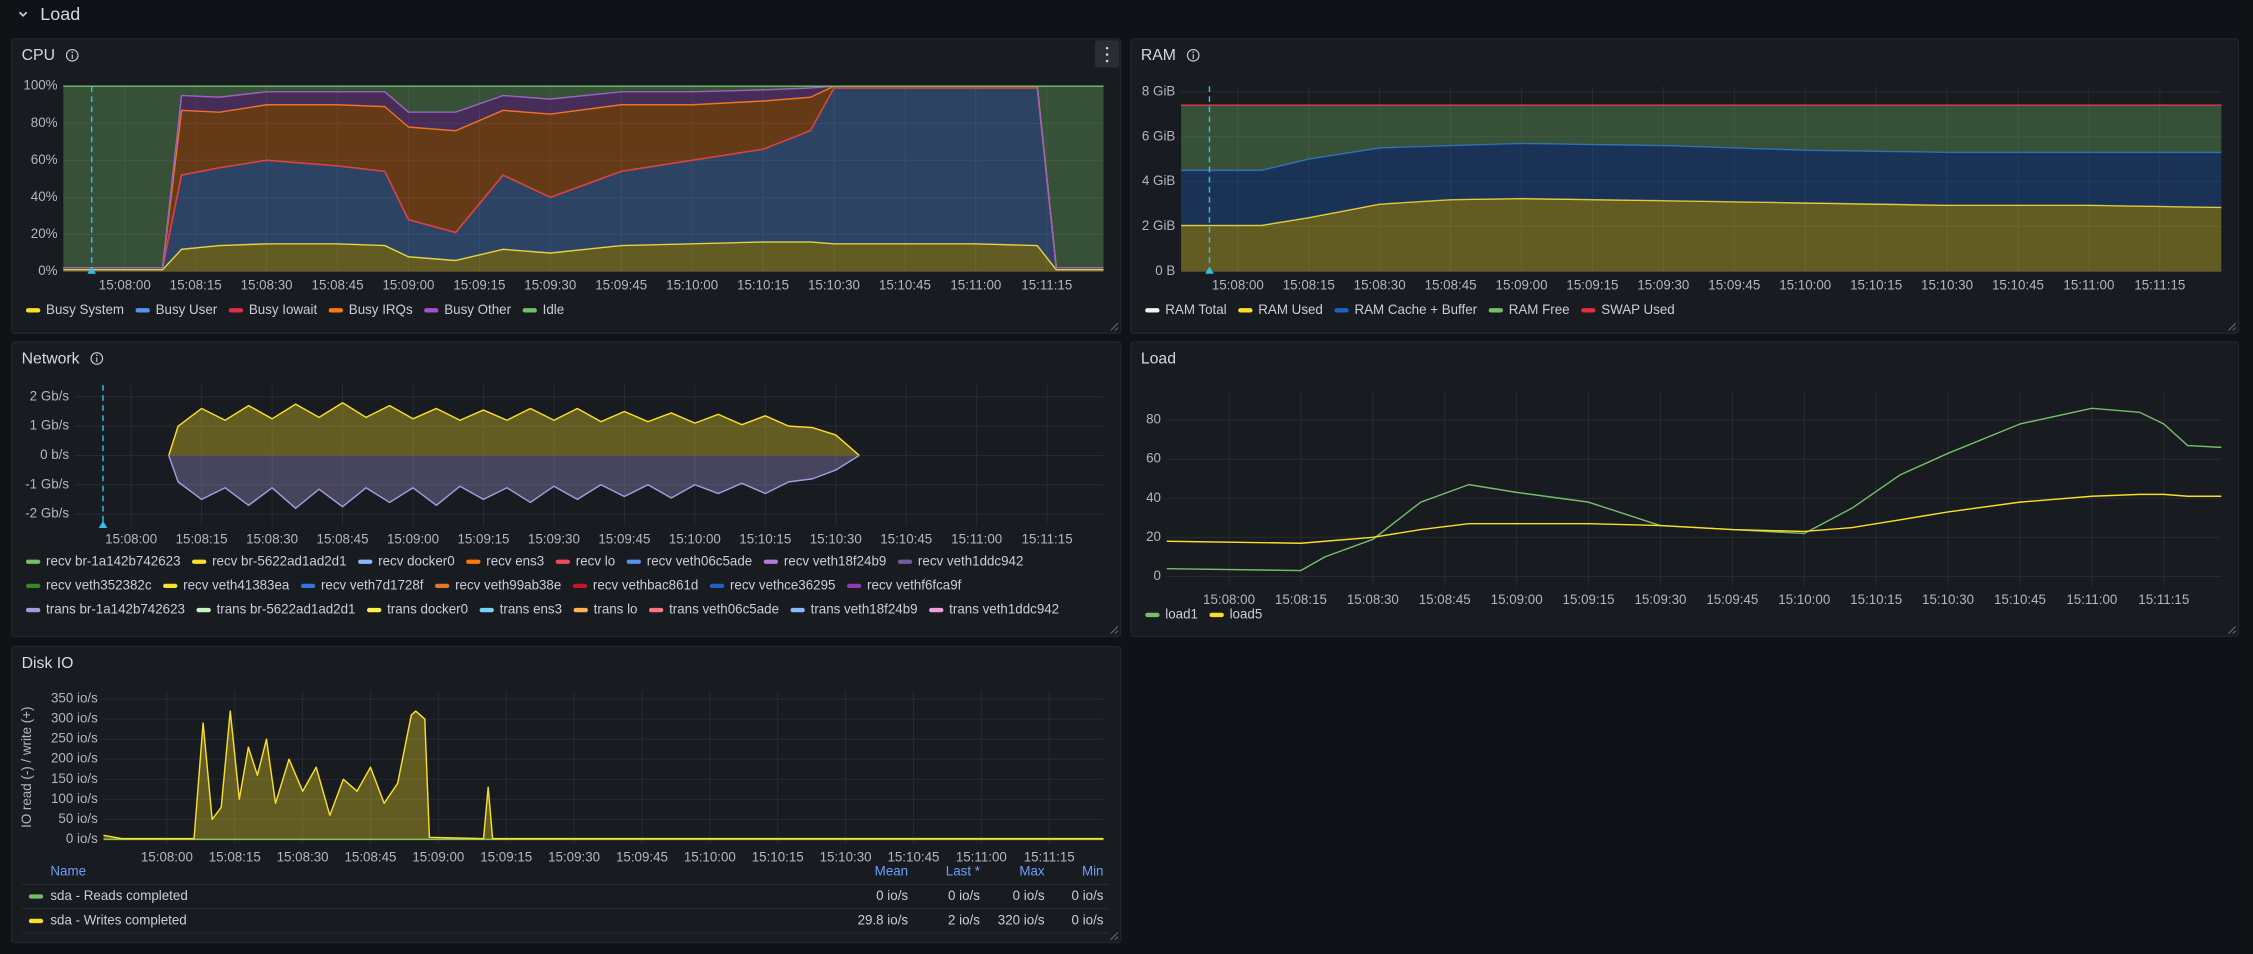  Describe the element at coordinates (427, 609) in the screenshot. I see `legend-label: trans docker0` at that location.